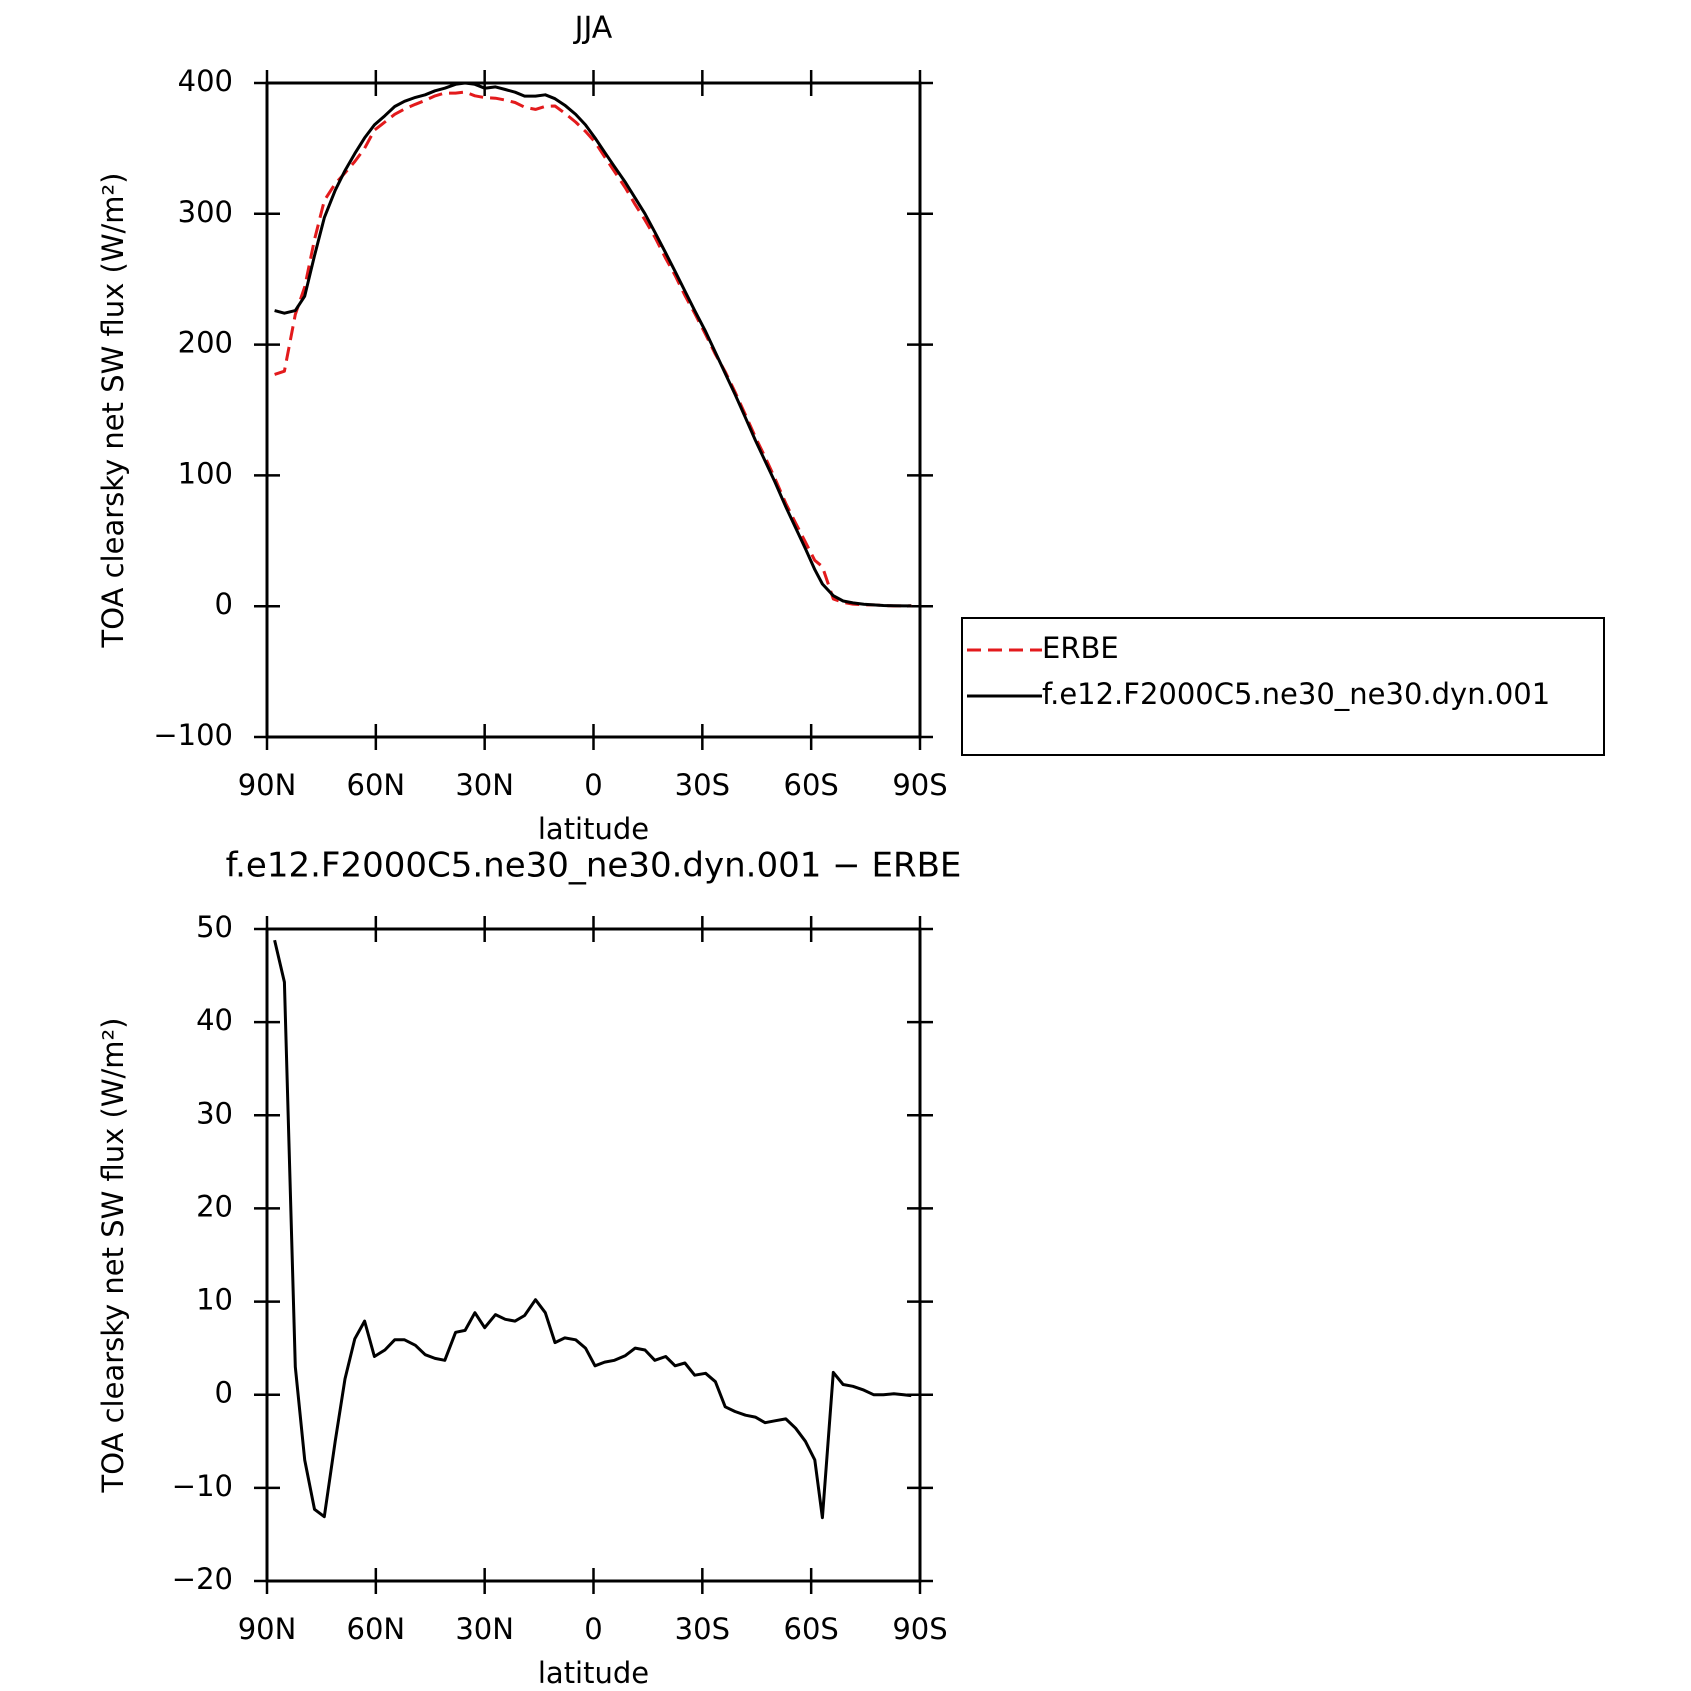 This screenshot has width=1691, height=1691. What do you see at coordinates (205, 81) in the screenshot?
I see `y-tick-label: 400` at bounding box center [205, 81].